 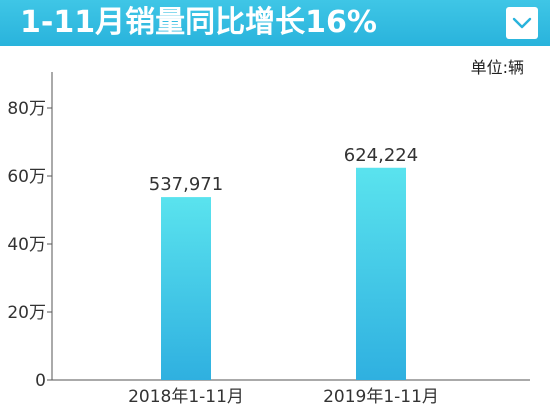 I want to click on chevron-down-icon, so click(x=522, y=23).